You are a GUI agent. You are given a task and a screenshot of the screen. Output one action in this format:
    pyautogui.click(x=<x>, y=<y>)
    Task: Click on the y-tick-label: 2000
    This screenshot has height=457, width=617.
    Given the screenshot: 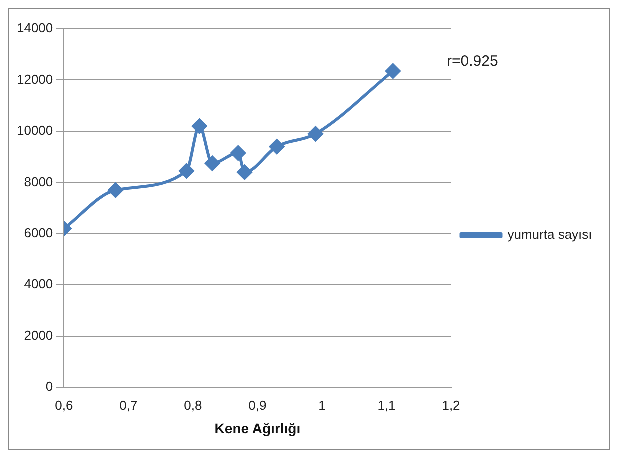 What is the action you would take?
    pyautogui.click(x=39, y=335)
    